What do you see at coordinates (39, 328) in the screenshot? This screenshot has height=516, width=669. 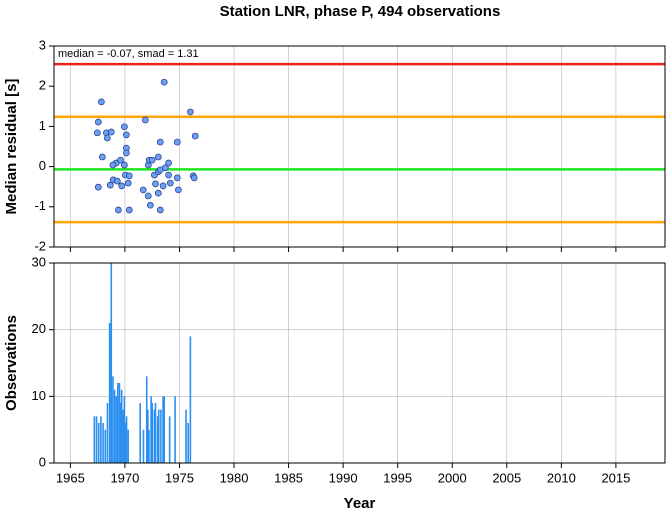 I see `y-tick-label: 20` at bounding box center [39, 328].